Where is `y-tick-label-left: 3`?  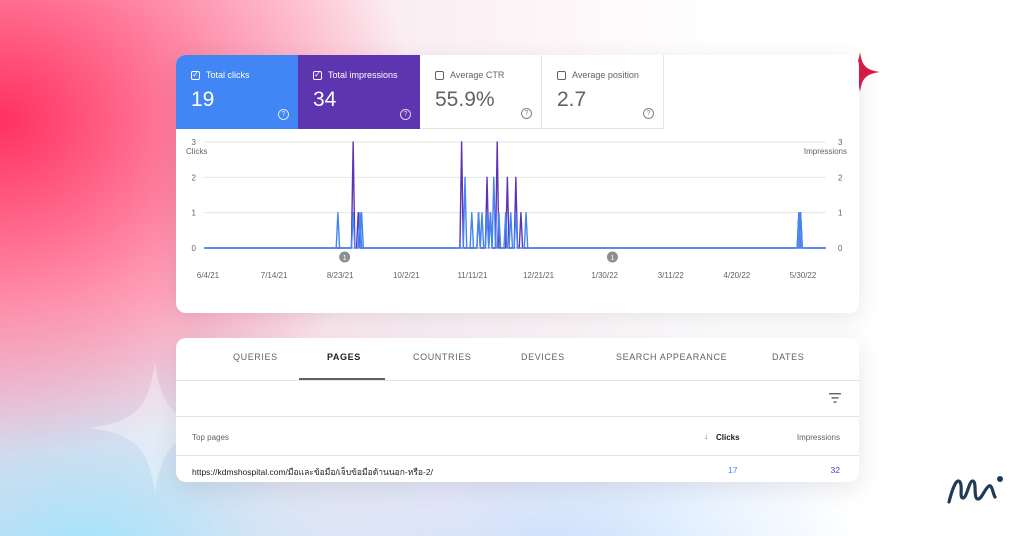
y-tick-label-left: 3 is located at coordinates (194, 142).